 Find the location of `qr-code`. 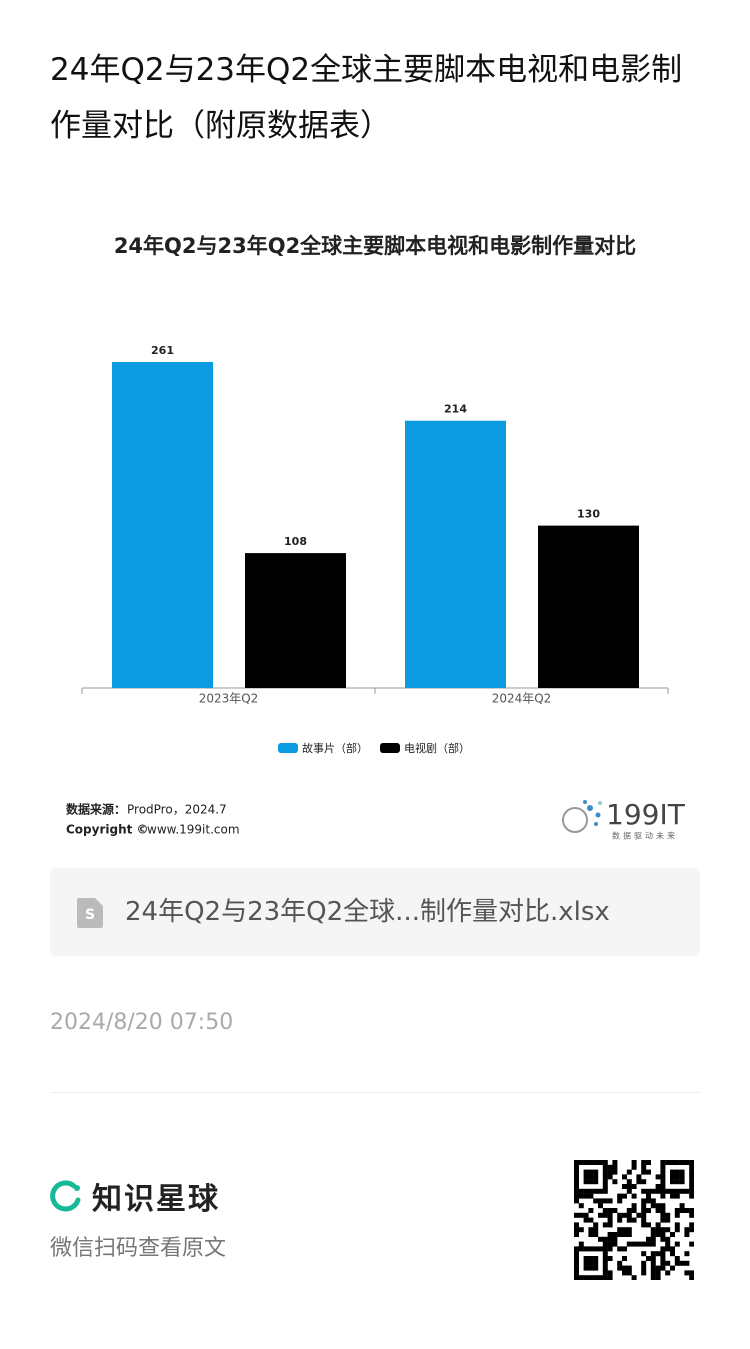

qr-code is located at coordinates (634, 1220).